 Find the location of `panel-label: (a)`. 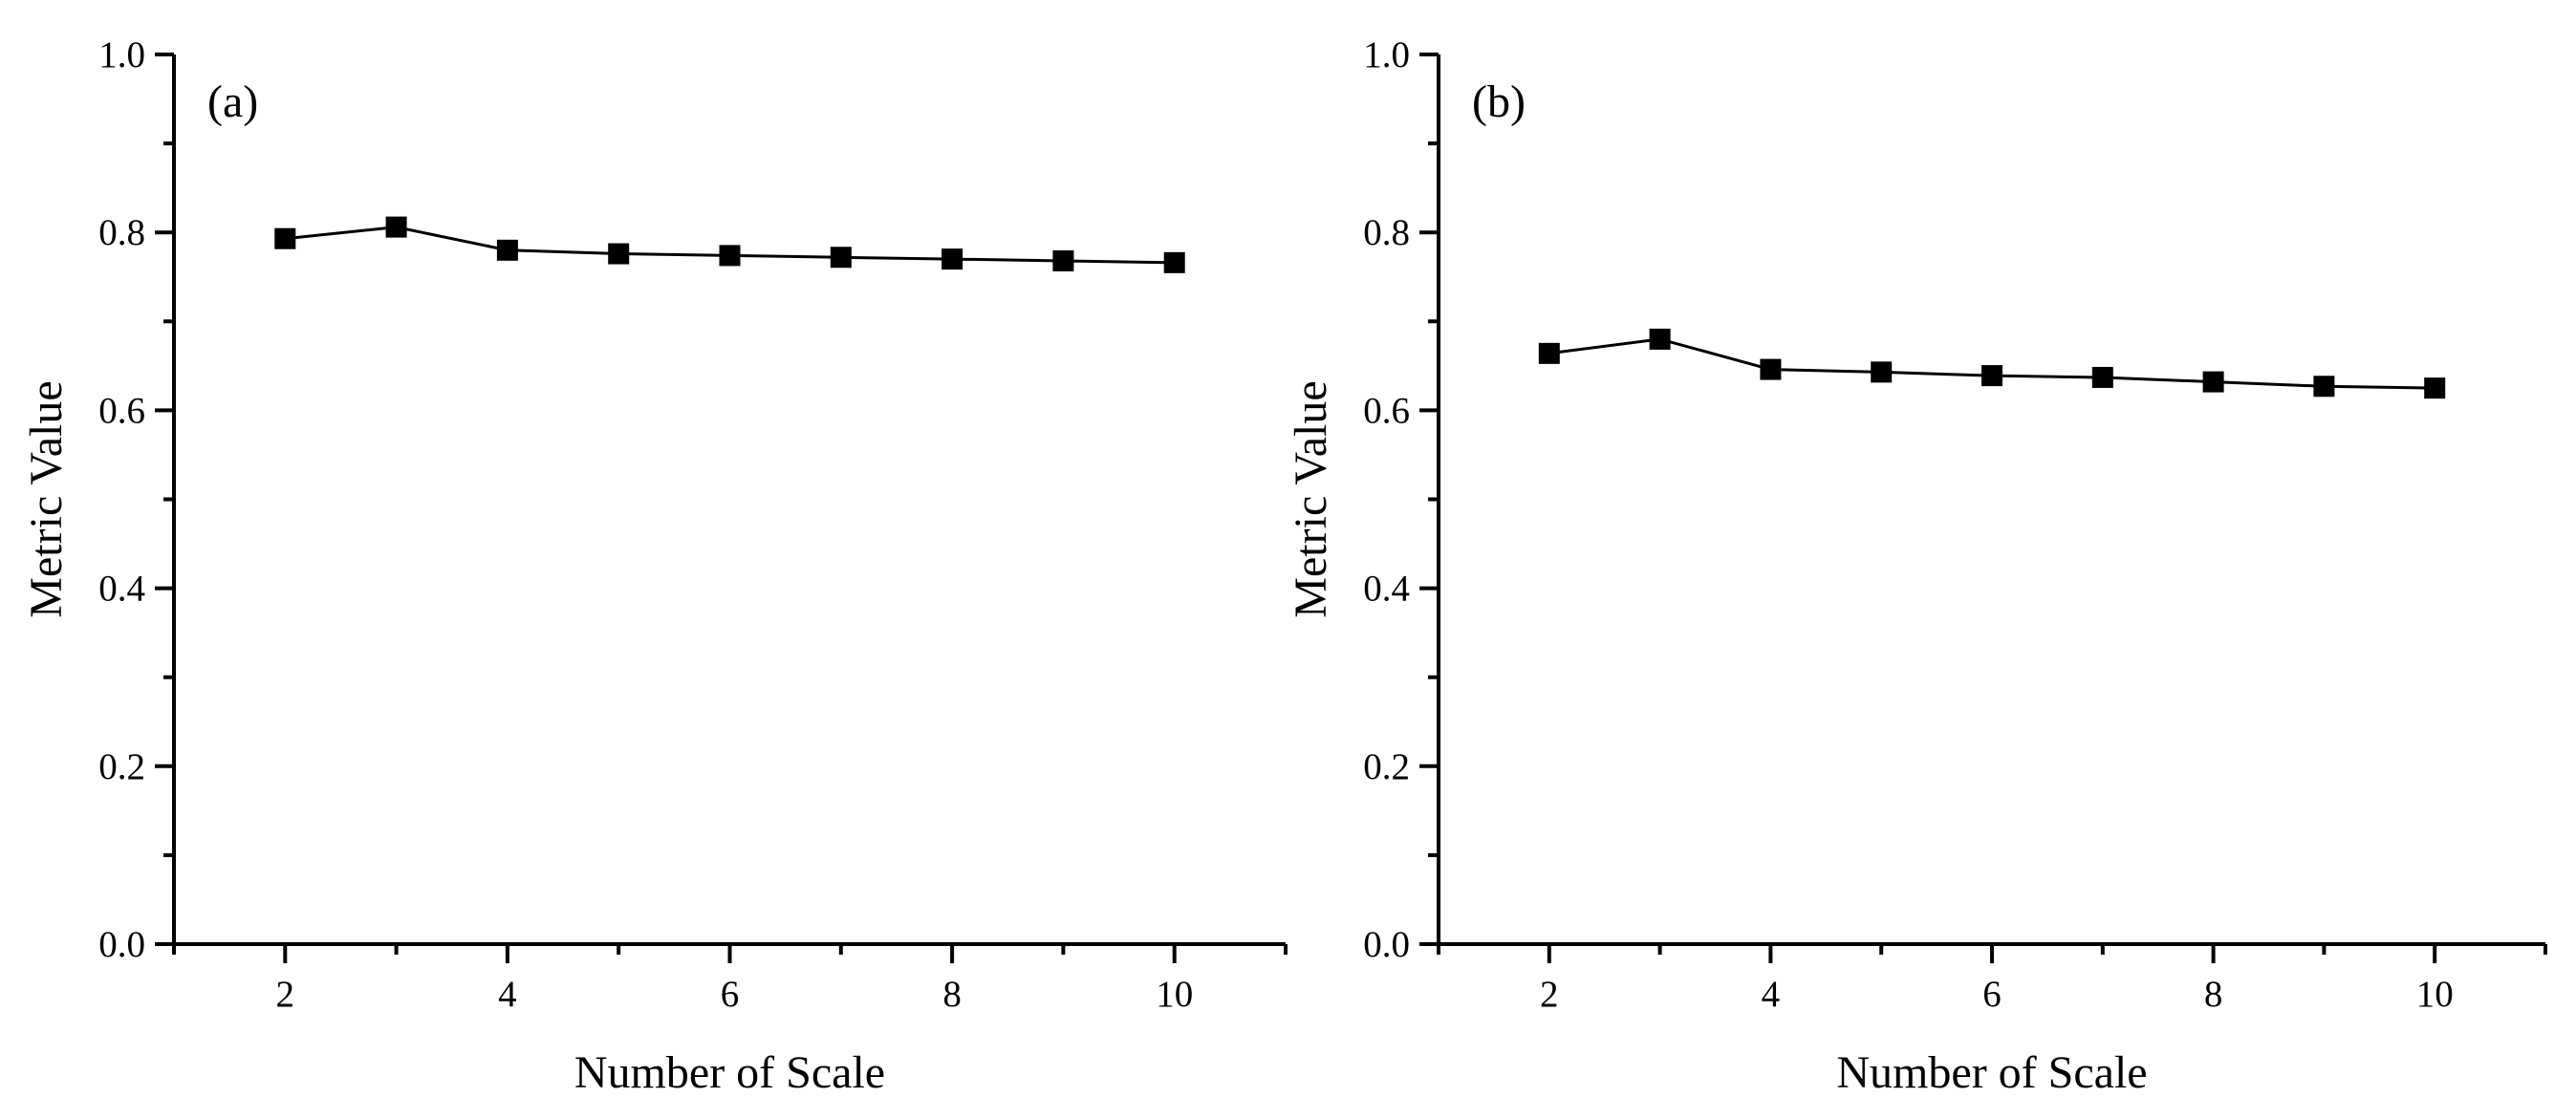

panel-label: (a) is located at coordinates (232, 101).